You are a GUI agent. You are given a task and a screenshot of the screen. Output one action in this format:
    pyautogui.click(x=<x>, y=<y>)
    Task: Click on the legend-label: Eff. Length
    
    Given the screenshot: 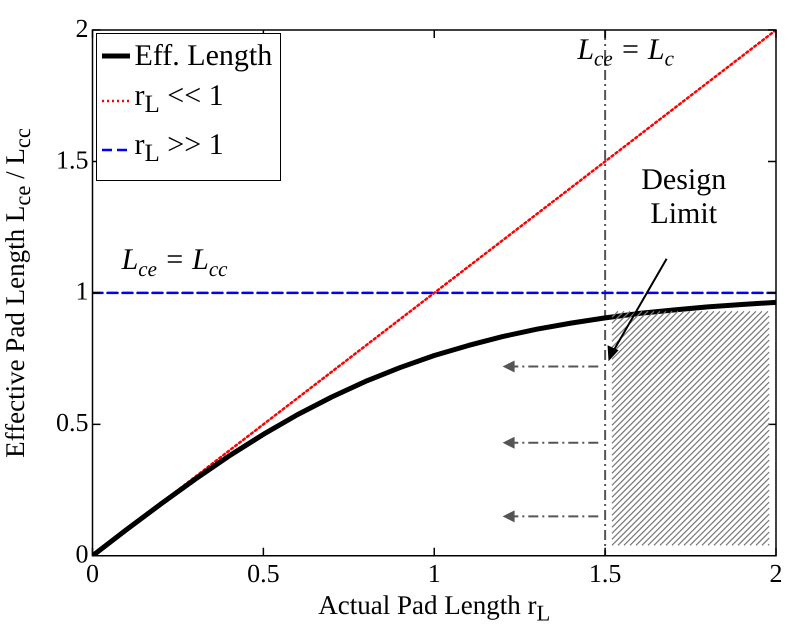 What is the action you would take?
    pyautogui.click(x=203, y=56)
    